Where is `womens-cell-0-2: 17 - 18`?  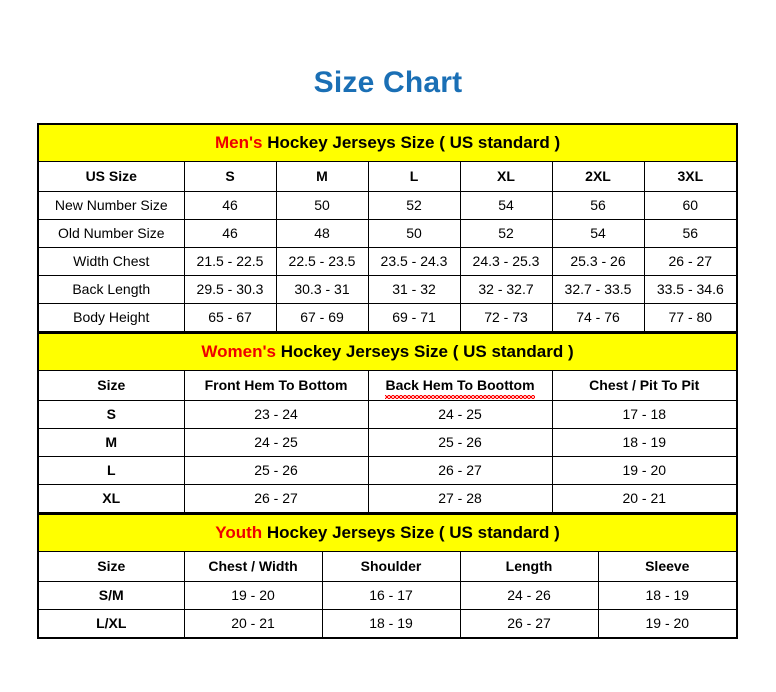
womens-cell-0-2: 17 - 18 is located at coordinates (644, 414).